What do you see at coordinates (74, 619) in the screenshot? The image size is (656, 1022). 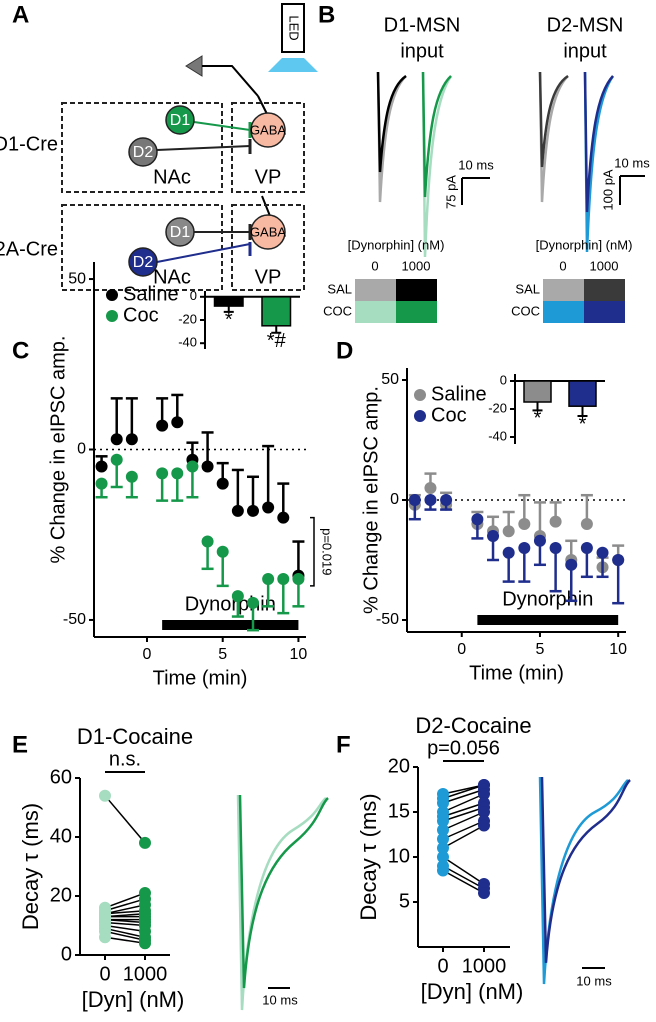 I see `y-tick-label: -50` at bounding box center [74, 619].